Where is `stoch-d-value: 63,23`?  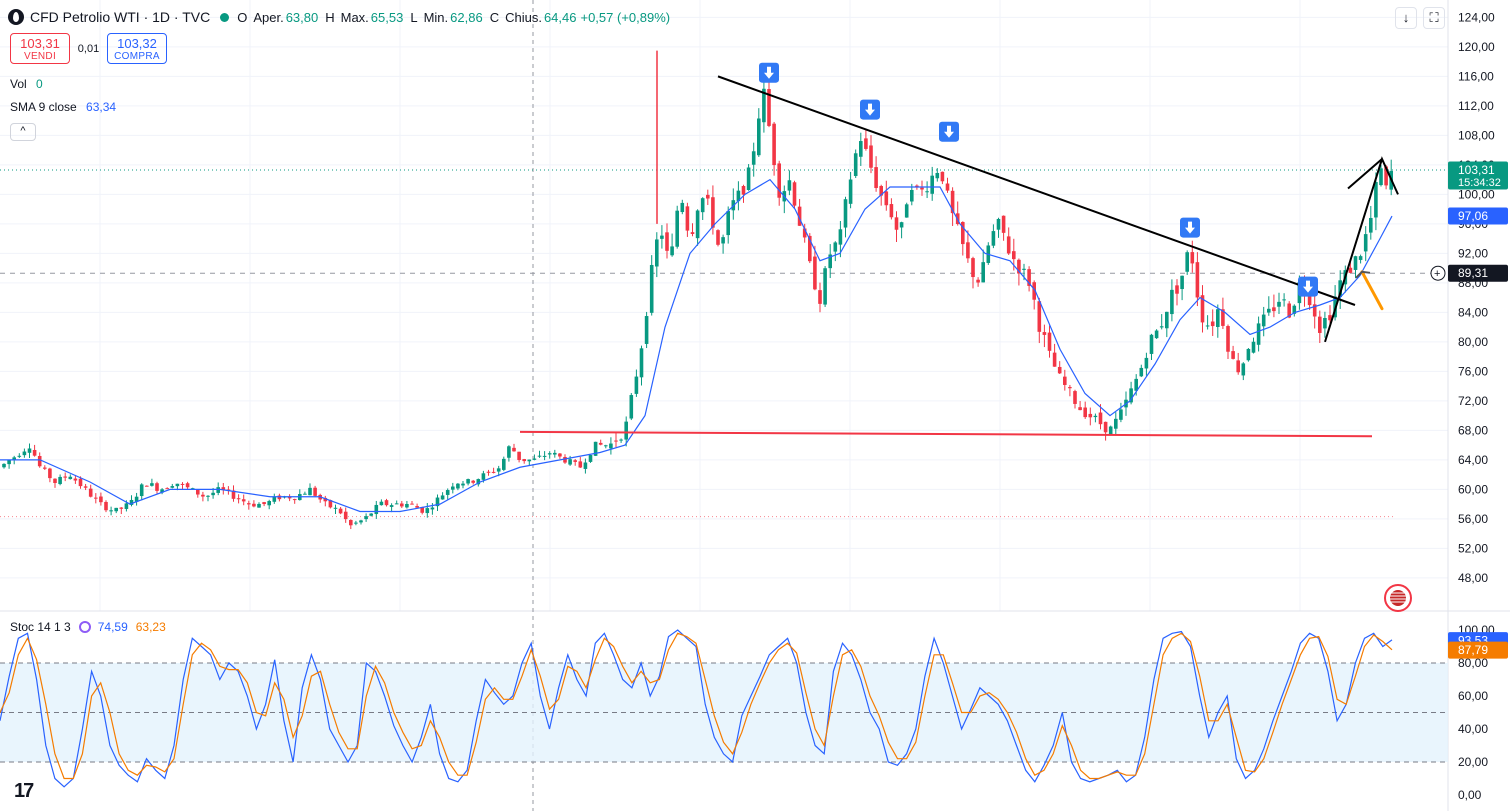 stoch-d-value: 63,23 is located at coordinates (150, 627).